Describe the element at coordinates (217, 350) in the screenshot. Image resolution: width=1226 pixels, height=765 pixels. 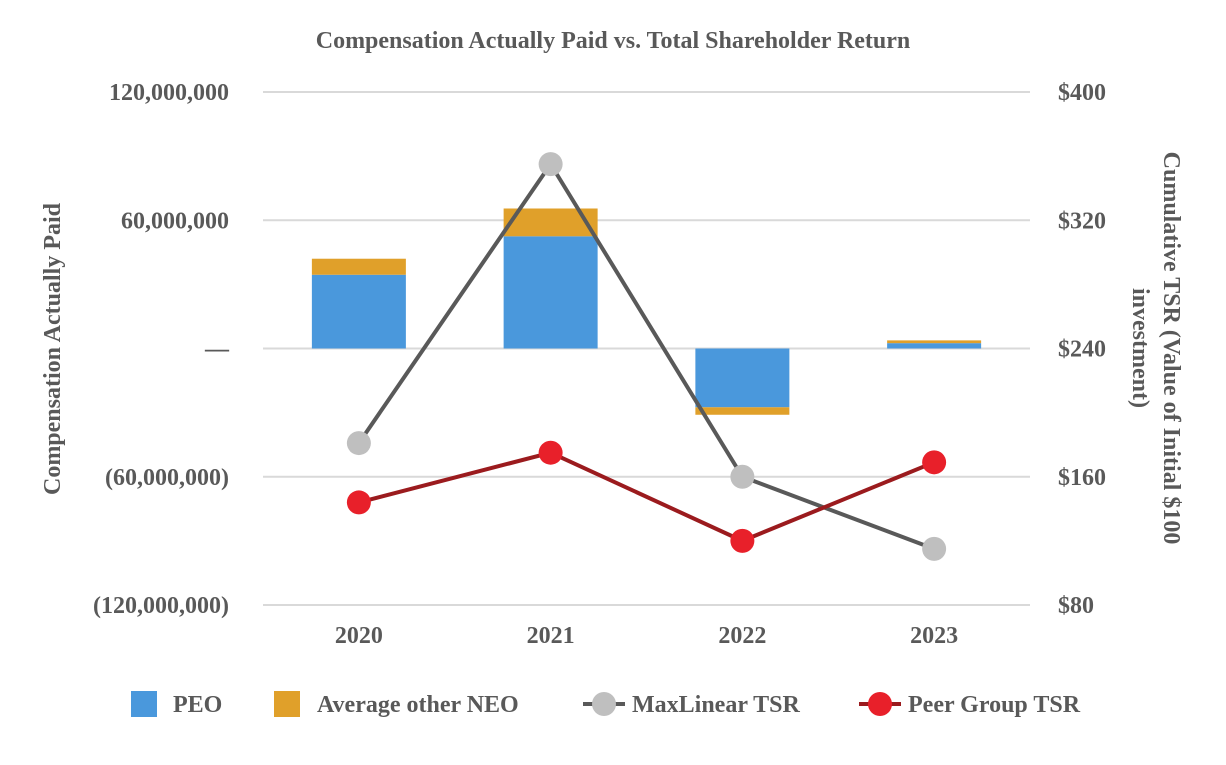
I see `left-tick-label: —` at that location.